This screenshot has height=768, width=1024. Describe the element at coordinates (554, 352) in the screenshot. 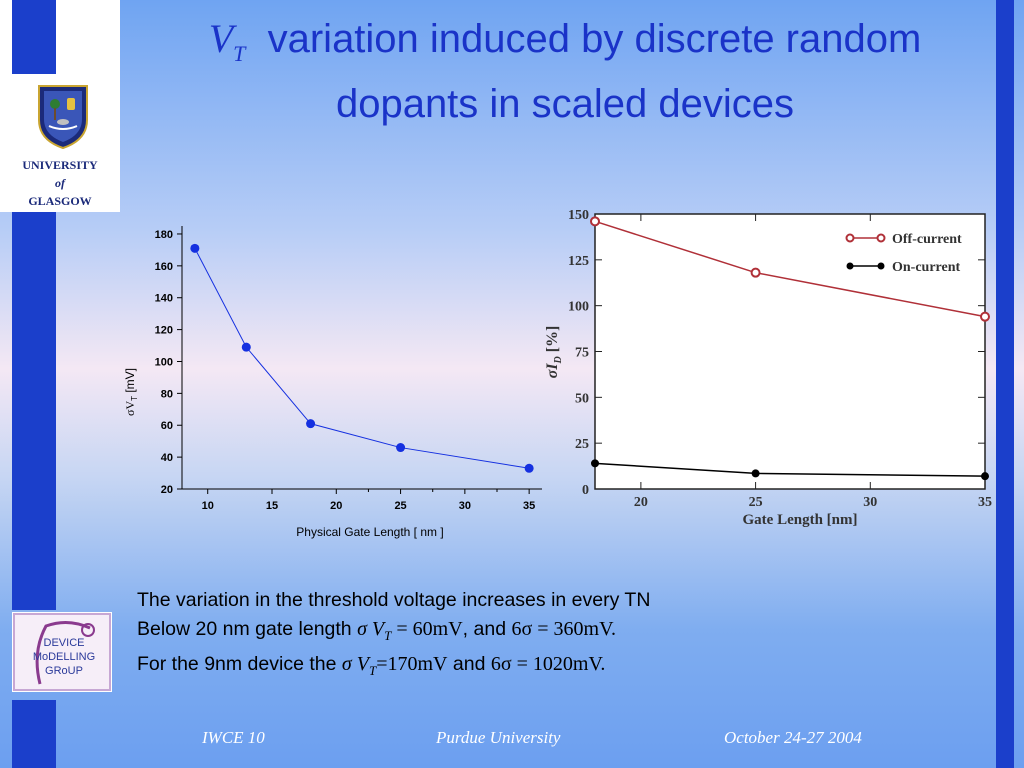

I see `y-axis-label: σID [%]` at that location.